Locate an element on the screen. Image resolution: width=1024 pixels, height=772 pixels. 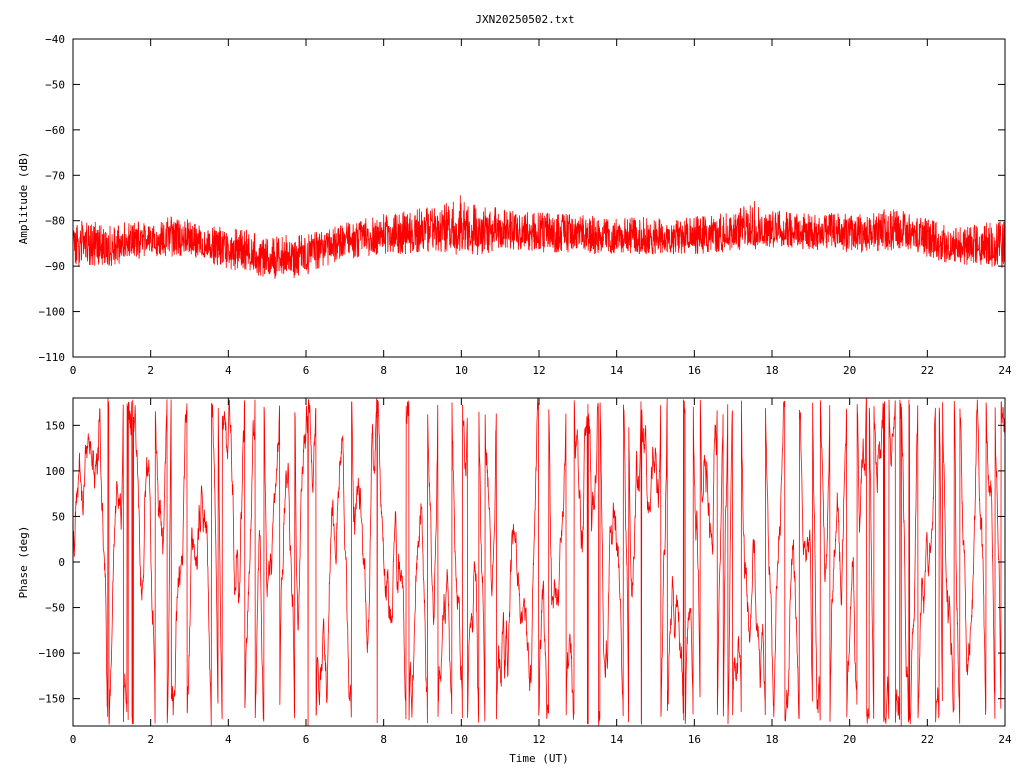
y-tick-label: 0 is located at coordinates (61, 562).